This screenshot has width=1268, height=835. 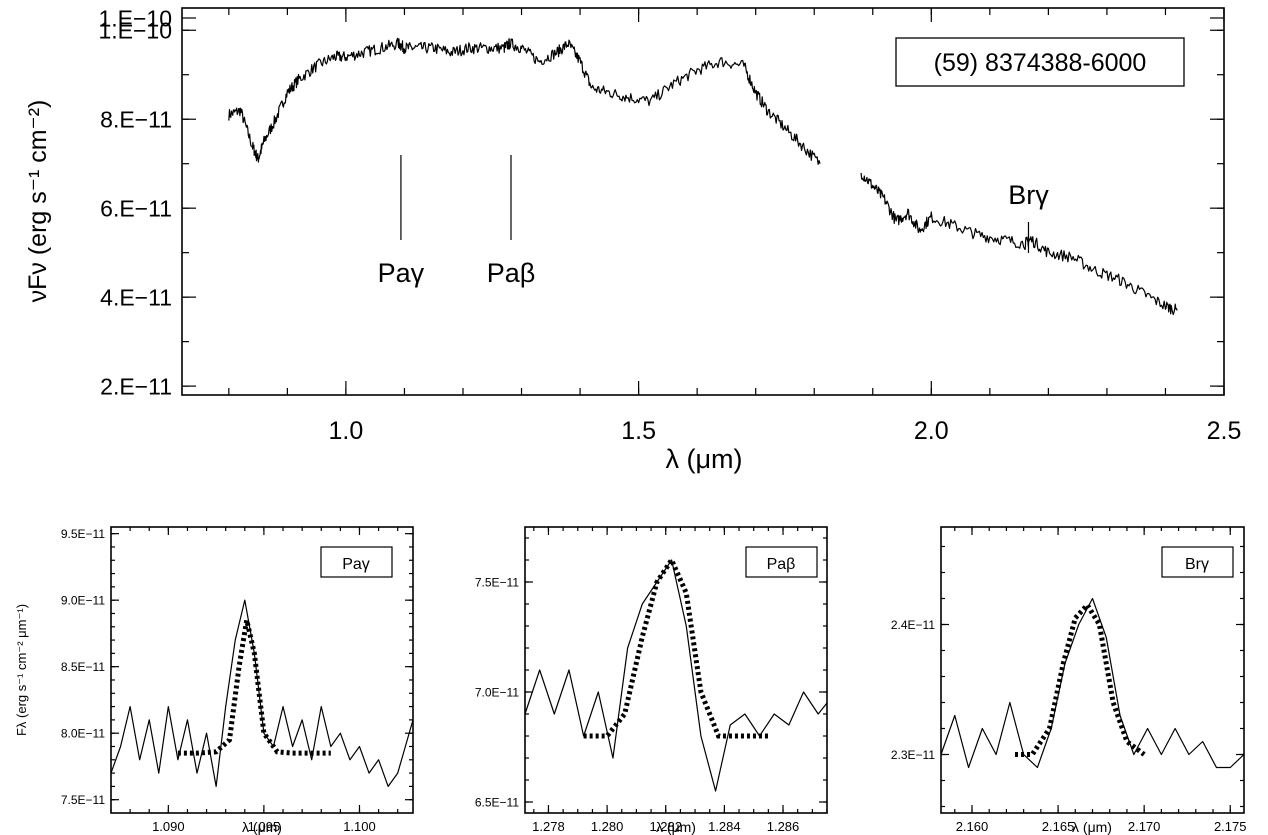 I want to click on pagamma-y-tick-label: 8.5E−11, so click(x=83, y=667).